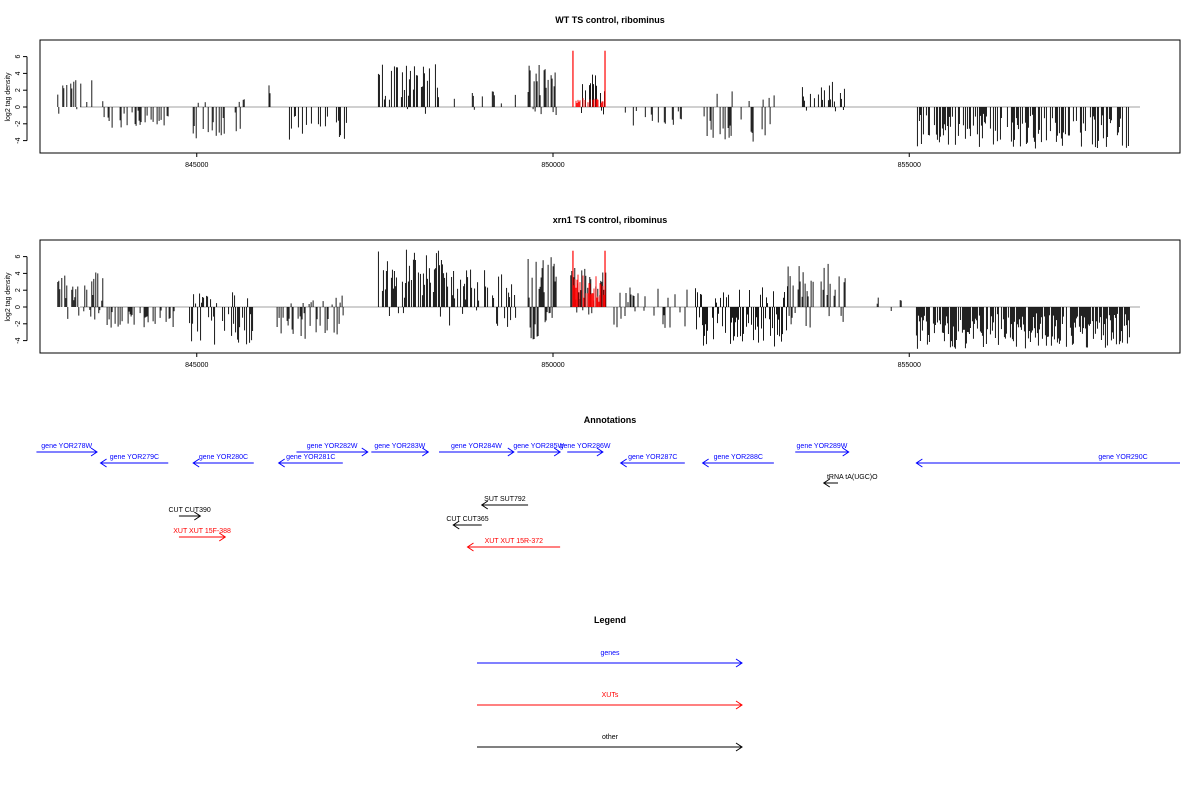  Describe the element at coordinates (593, 299) in the screenshot. I see `xrn1-coverage-bars` at that location.